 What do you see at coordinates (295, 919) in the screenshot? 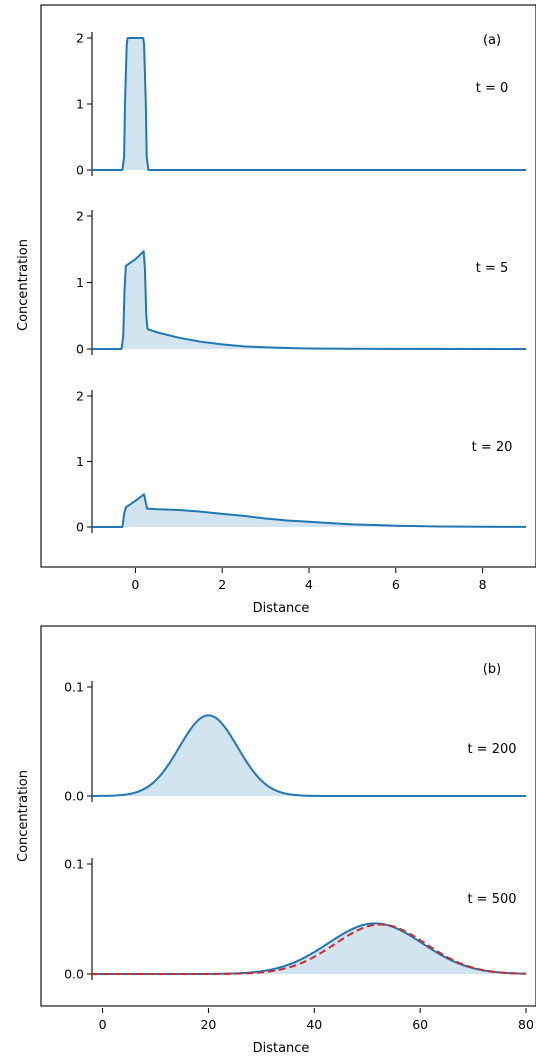
I see `subplot: 0.0 0.1 t = 500` at bounding box center [295, 919].